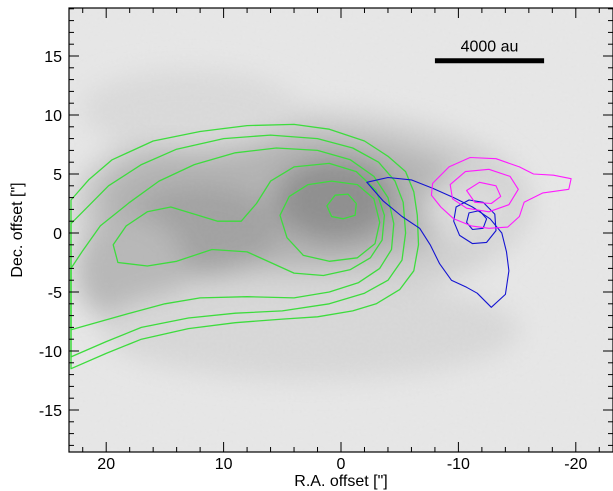 This screenshot has width=613, height=491. What do you see at coordinates (490, 47) in the screenshot?
I see `scale-bar-label: 4000 au` at bounding box center [490, 47].